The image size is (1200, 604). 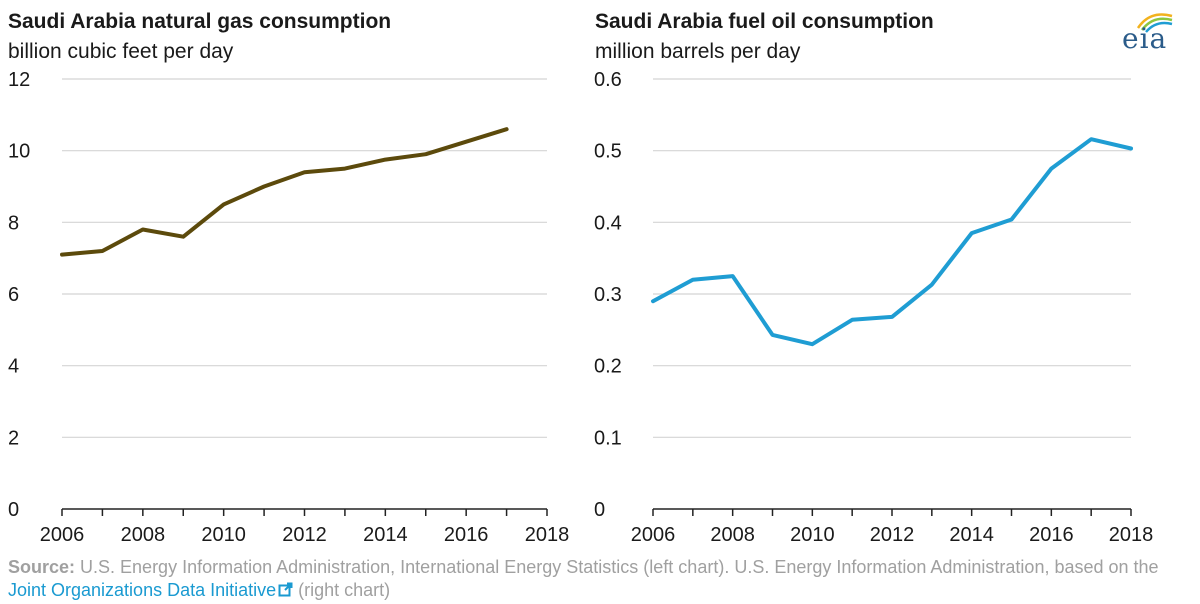 What do you see at coordinates (608, 80) in the screenshot?
I see `right-chart-y-tick-label: 0.6` at bounding box center [608, 80].